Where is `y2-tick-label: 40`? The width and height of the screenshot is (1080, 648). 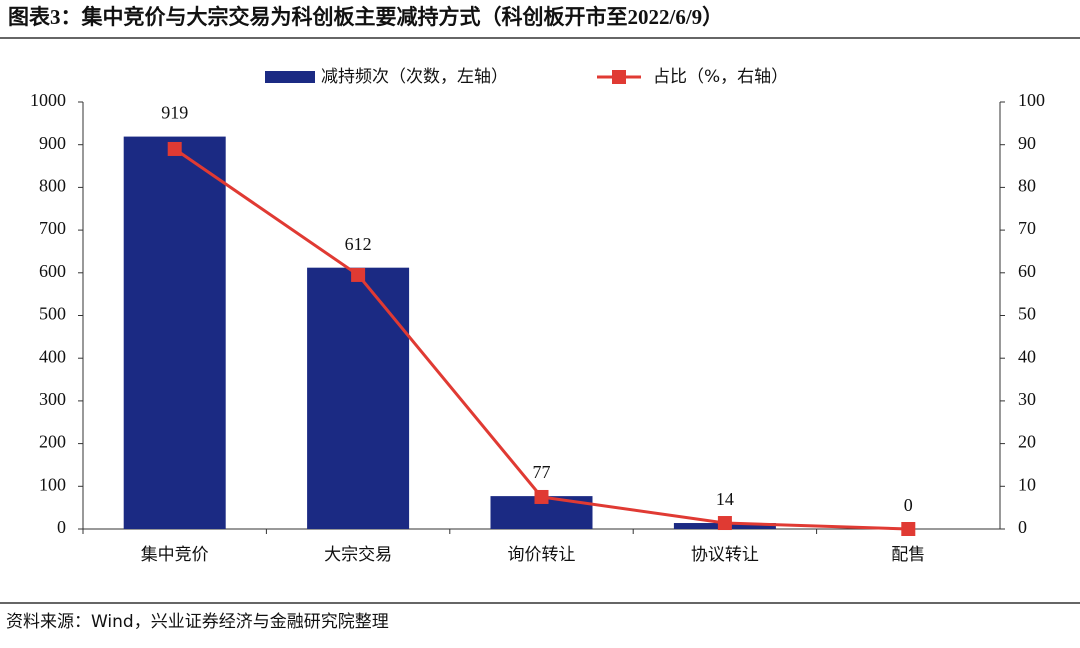
y2-tick-label: 40 is located at coordinates (1027, 356).